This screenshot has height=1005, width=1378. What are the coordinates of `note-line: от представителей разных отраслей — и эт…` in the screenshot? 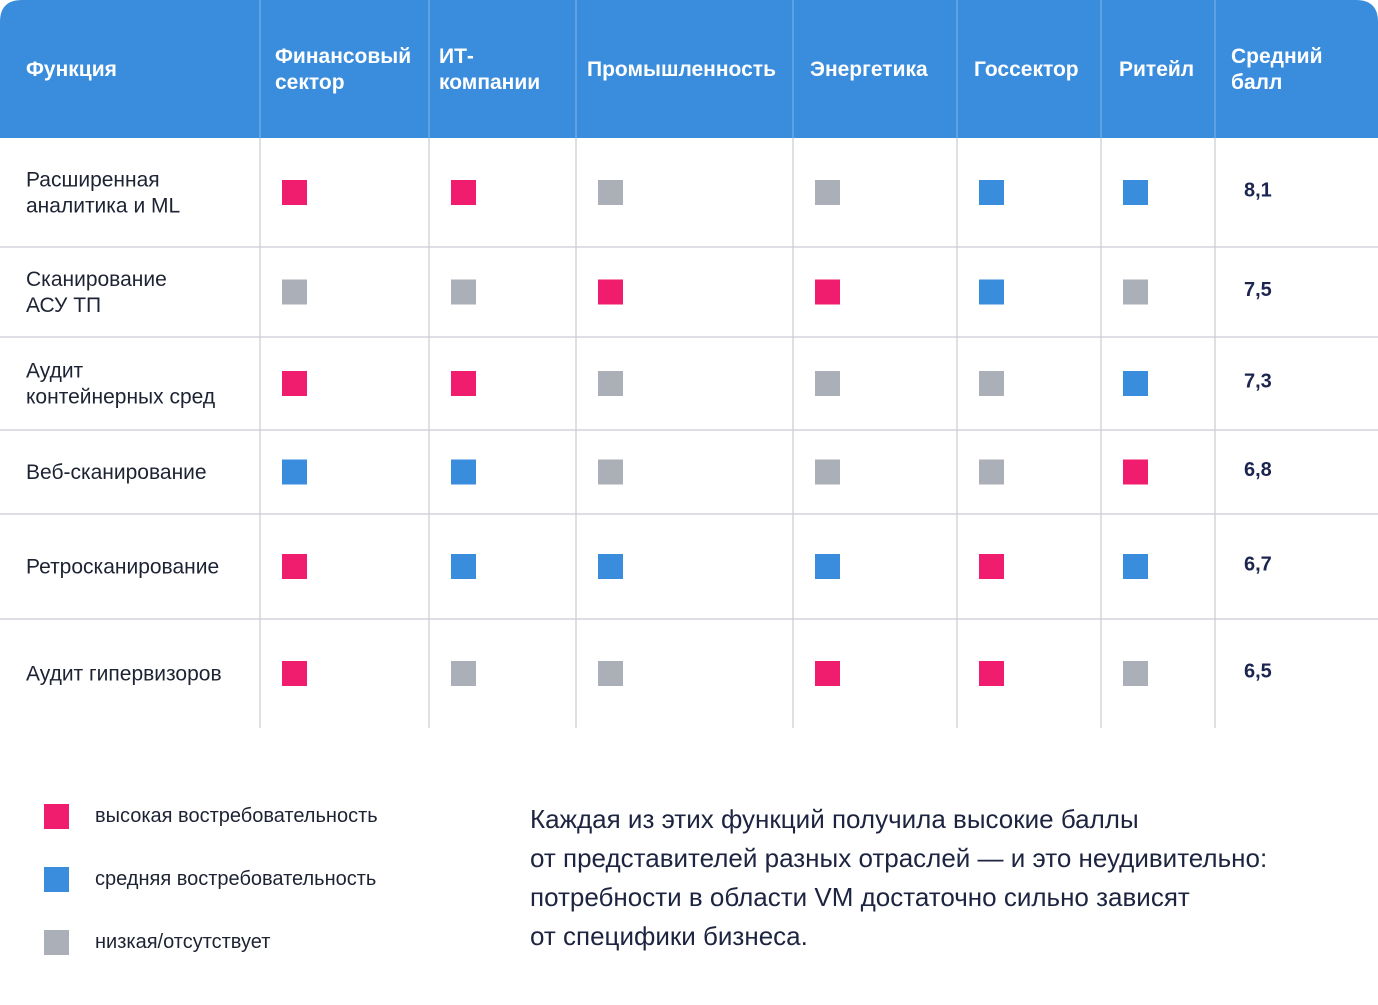 It's located at (899, 858).